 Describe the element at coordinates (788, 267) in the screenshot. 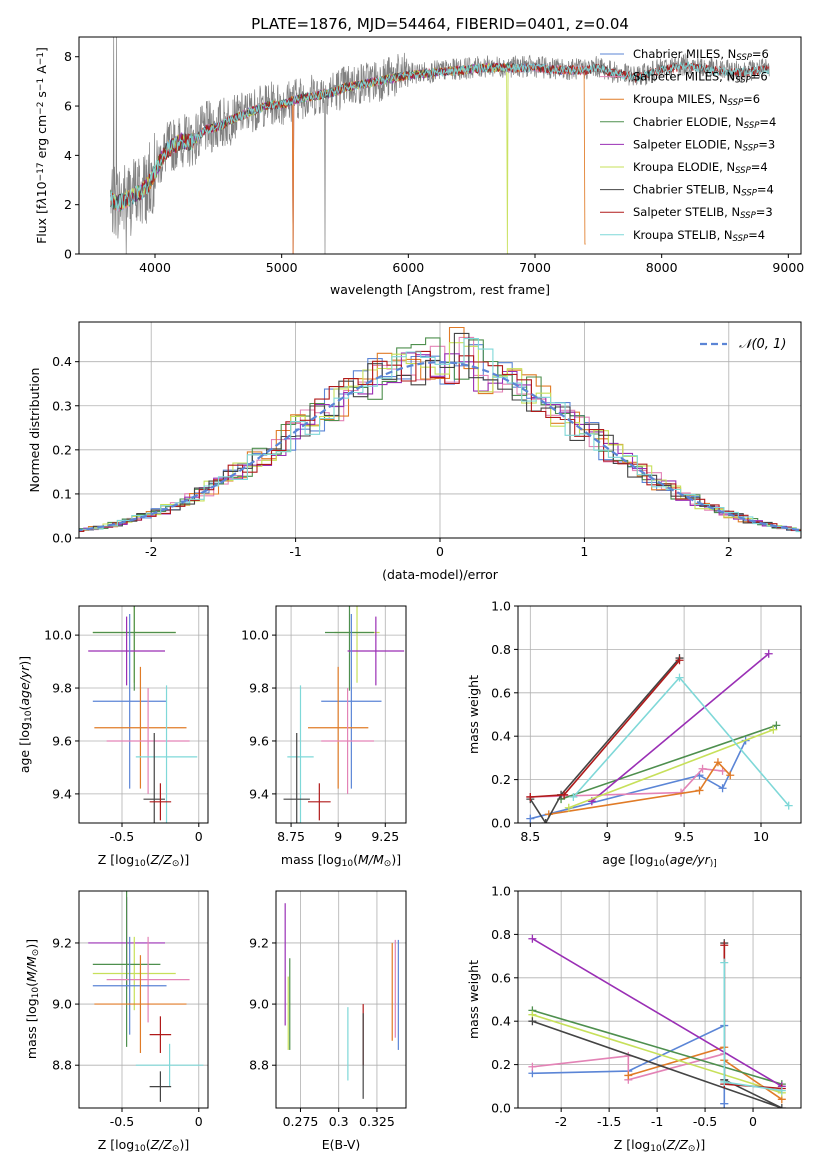

I see `x-tick-label: 9000` at that location.